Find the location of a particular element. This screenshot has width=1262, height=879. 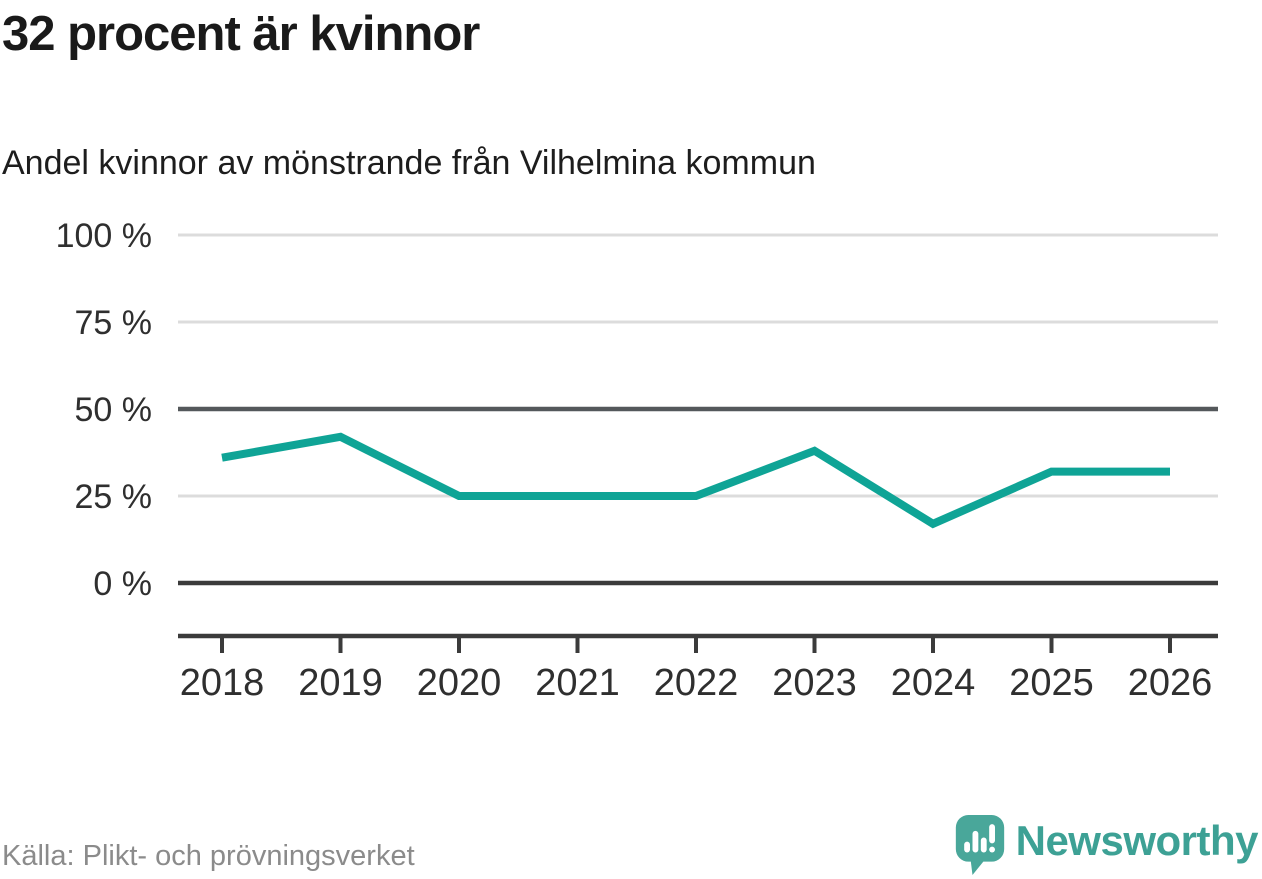

logo-exclamation-stem is located at coordinates (991, 834).